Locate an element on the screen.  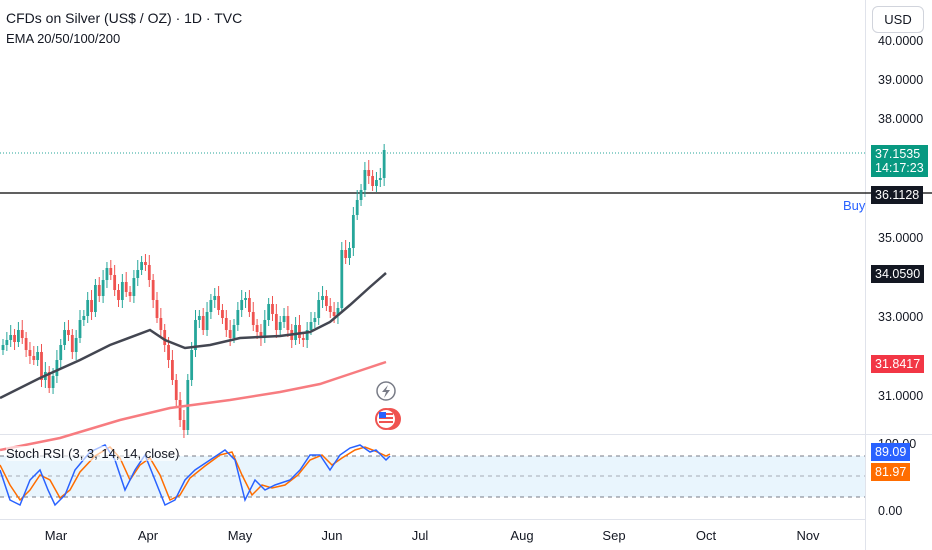
time-label: Mar is located at coordinates (56, 535).